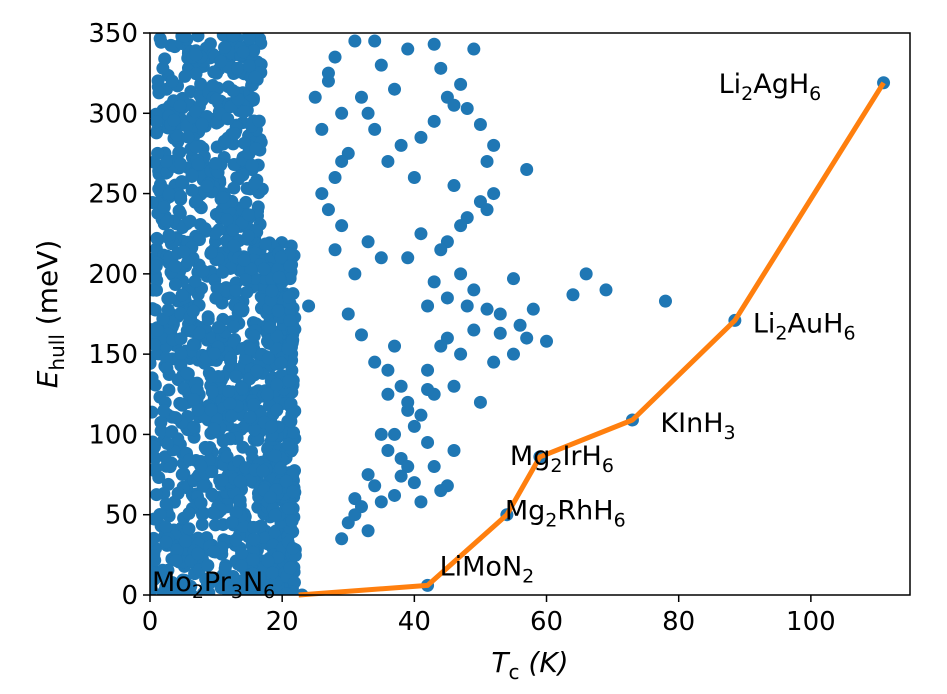 The width and height of the screenshot is (947, 694). What do you see at coordinates (113, 435) in the screenshot?
I see `y-tick-label: 100` at bounding box center [113, 435].